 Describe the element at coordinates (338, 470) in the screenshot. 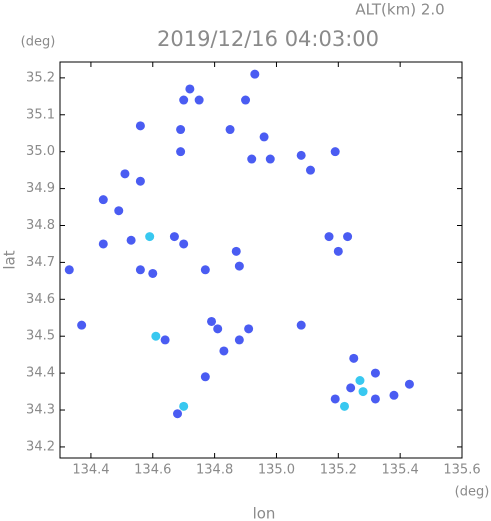

I see `x-tick-label: 135.2` at that location.